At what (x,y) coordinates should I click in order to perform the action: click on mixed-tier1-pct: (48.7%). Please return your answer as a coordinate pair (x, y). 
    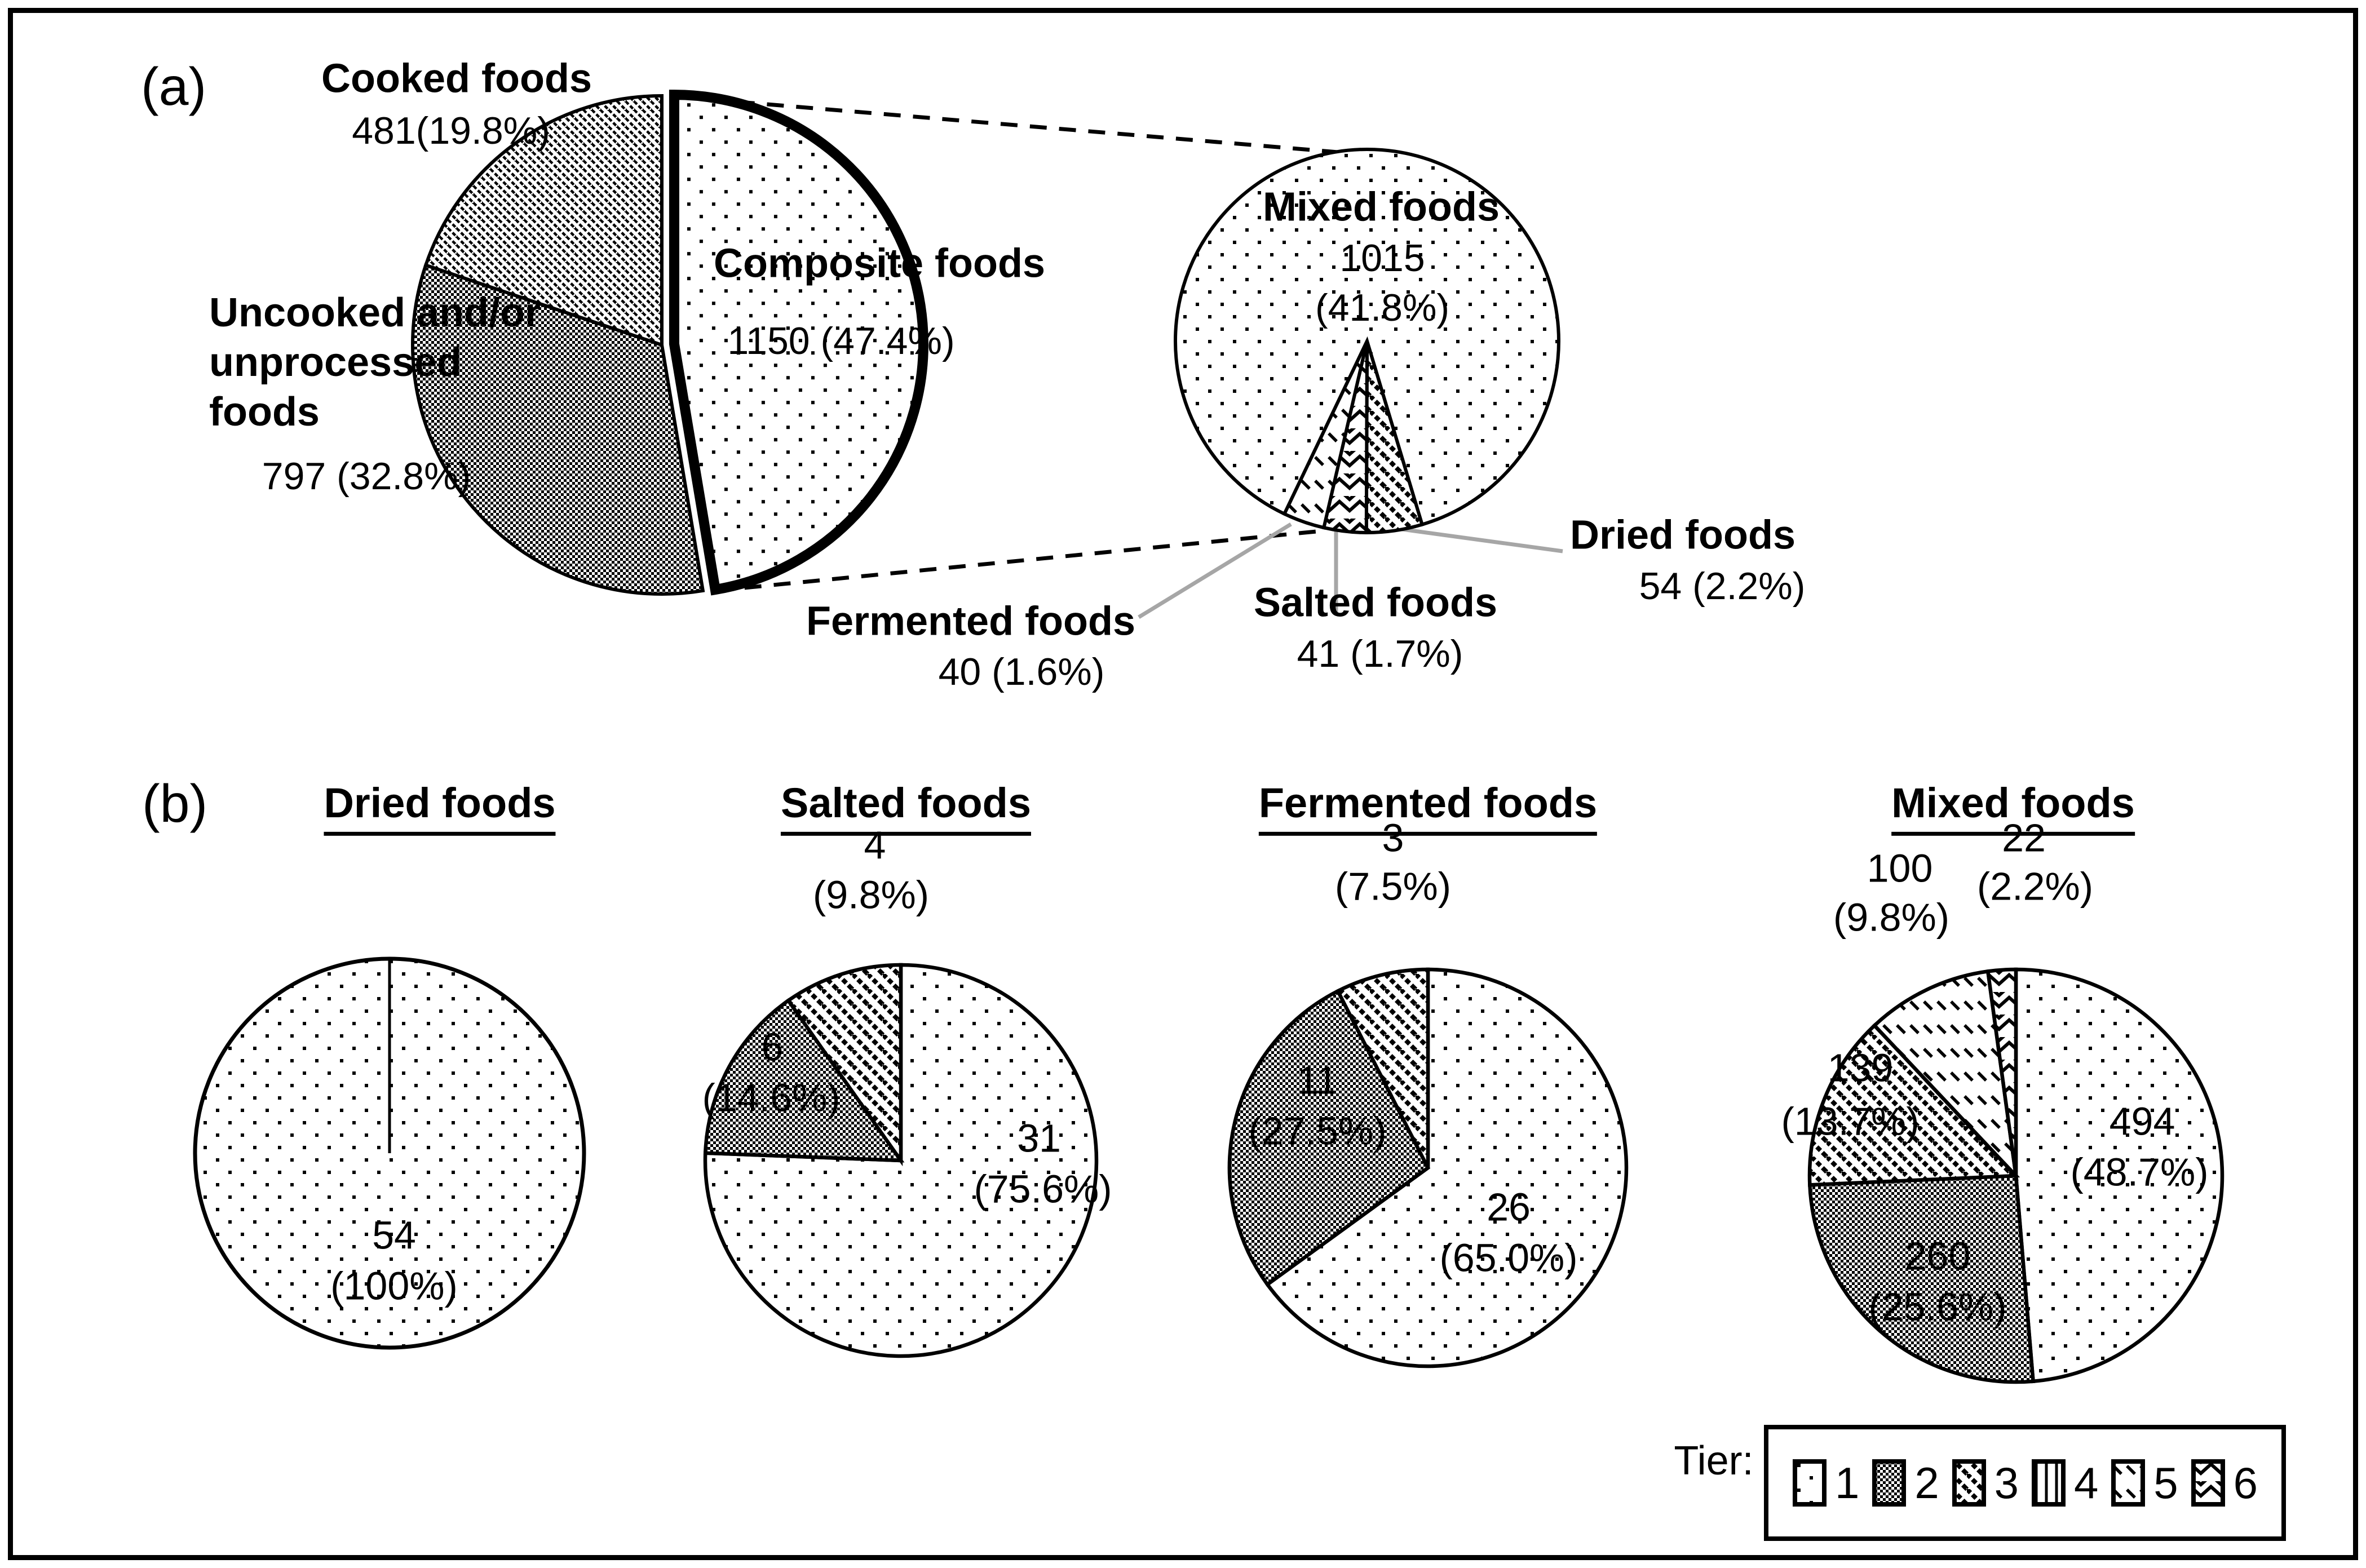
    Looking at the image, I should click on (2139, 1172).